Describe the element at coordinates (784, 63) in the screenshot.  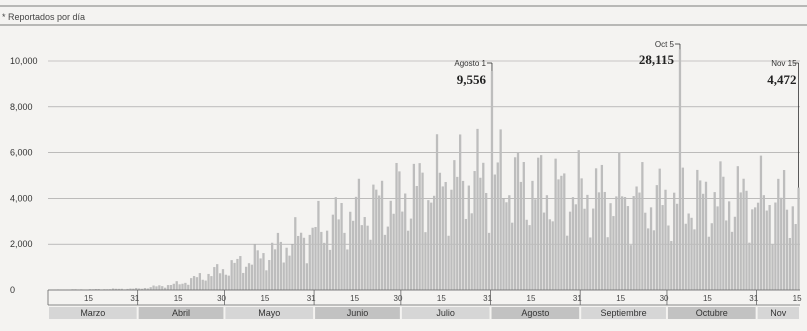
I see `annotation-date: Nov 15` at that location.